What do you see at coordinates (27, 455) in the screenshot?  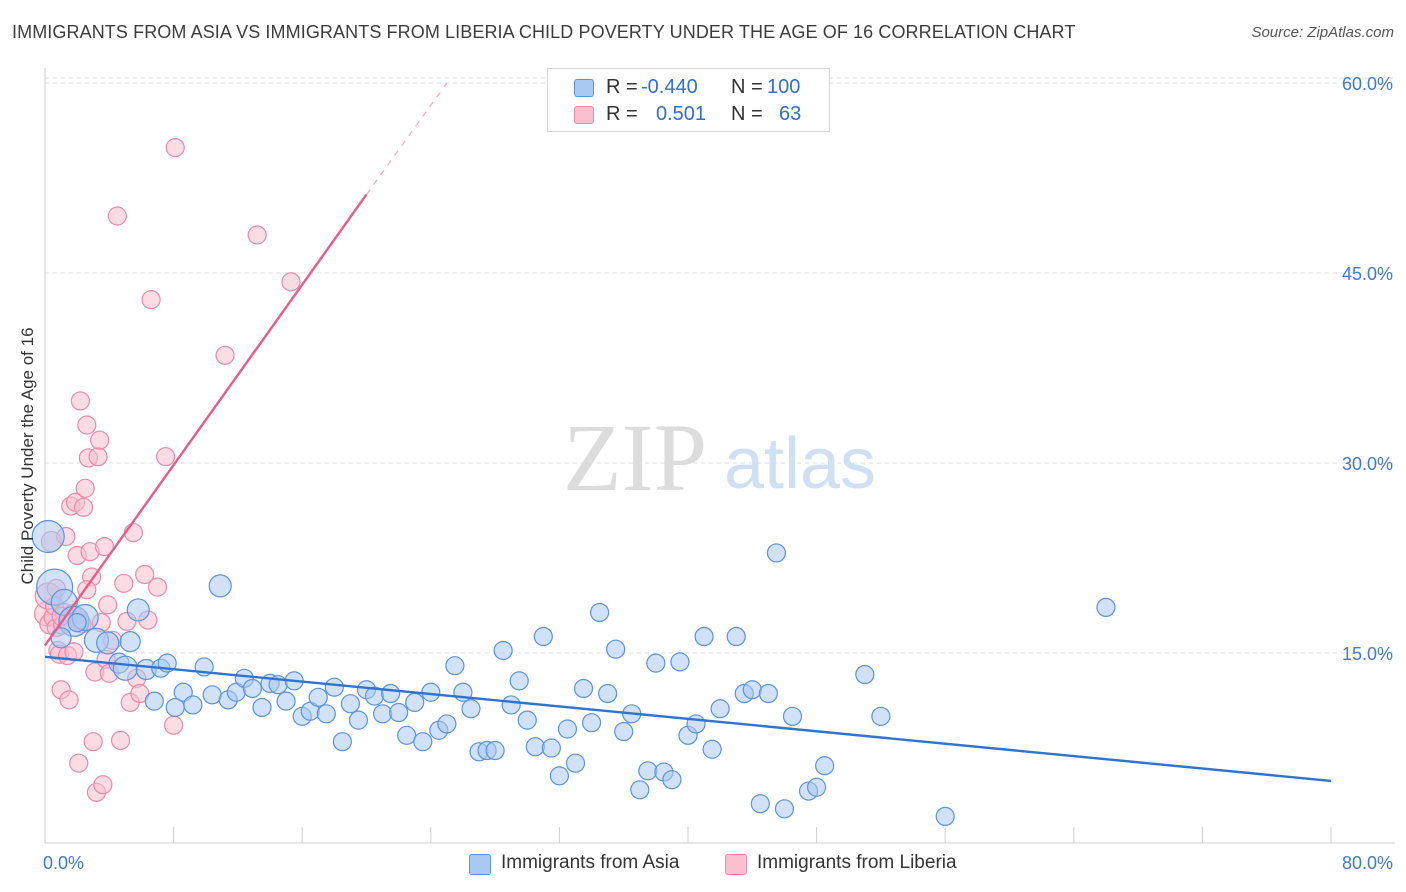 I see `y-axis-label: Child Poverty Under the Age of 16` at bounding box center [27, 455].